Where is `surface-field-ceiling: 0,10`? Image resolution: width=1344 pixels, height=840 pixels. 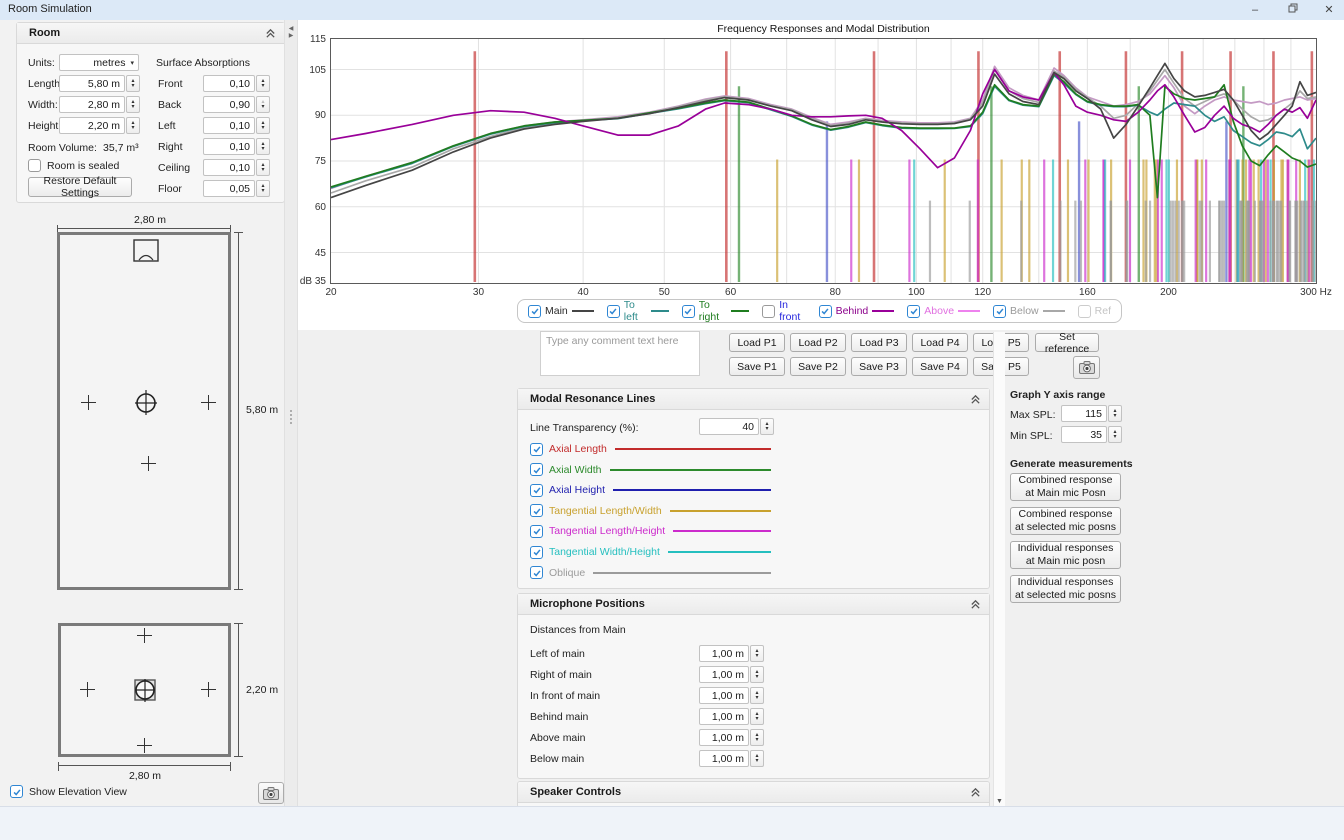
surface-field-ceiling: 0,10 is located at coordinates (229, 167).